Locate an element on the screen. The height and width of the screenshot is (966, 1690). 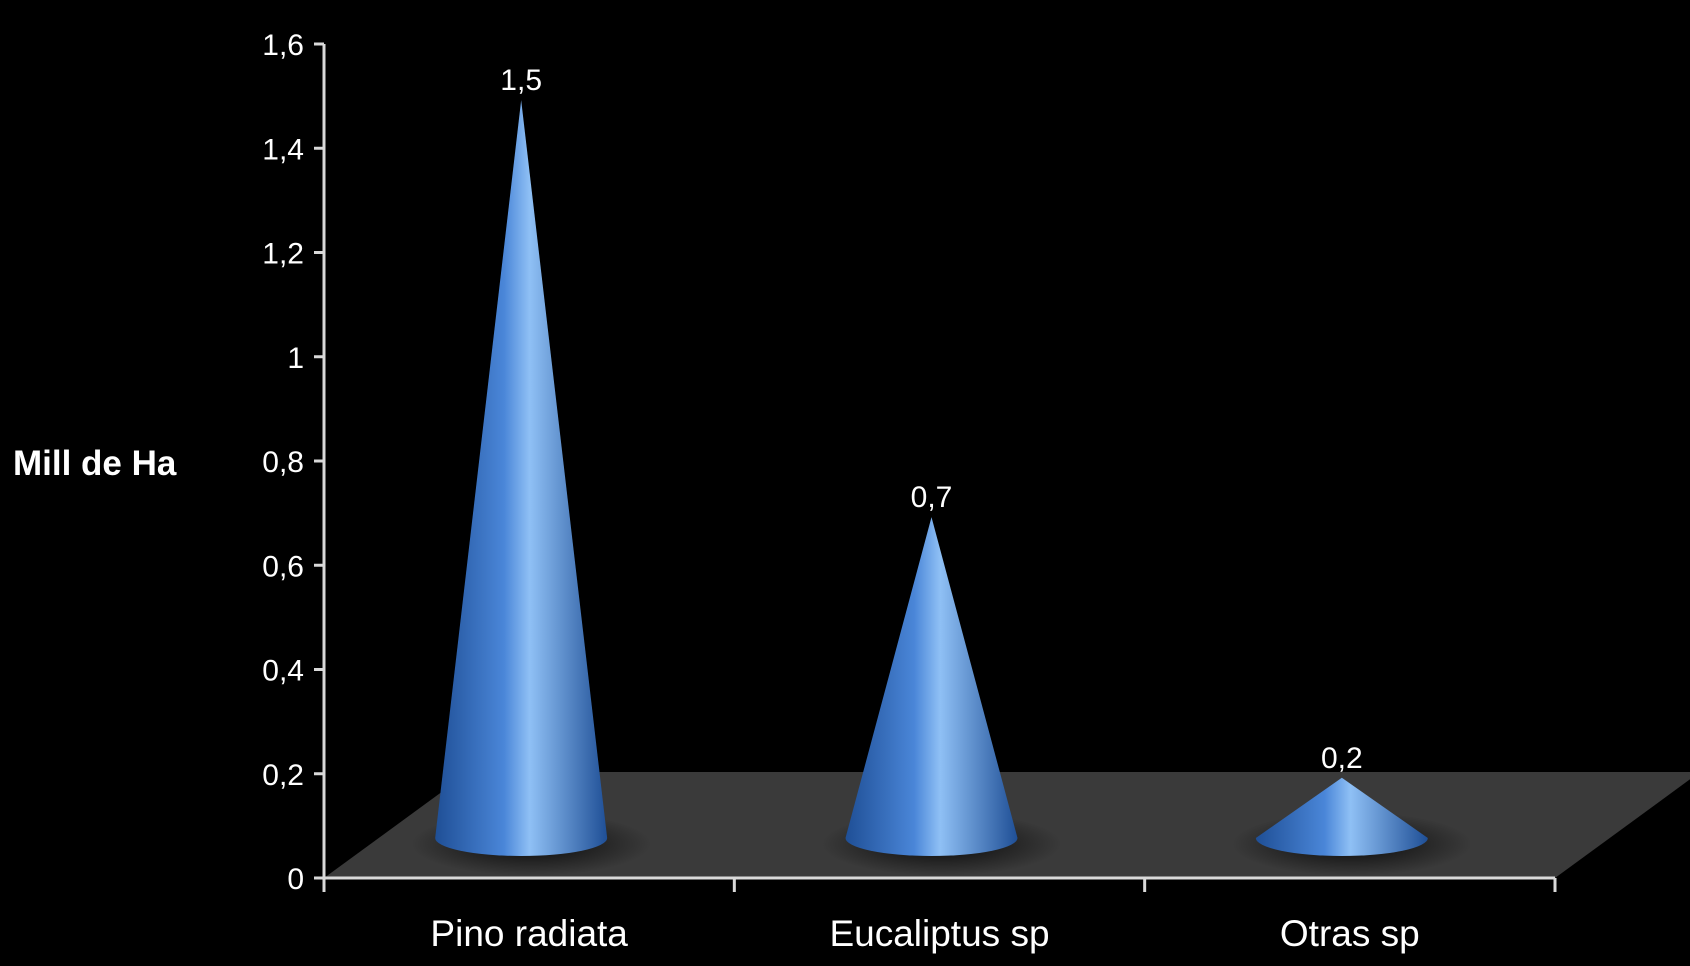
y-tick-label: 0,8 is located at coordinates (283, 462).